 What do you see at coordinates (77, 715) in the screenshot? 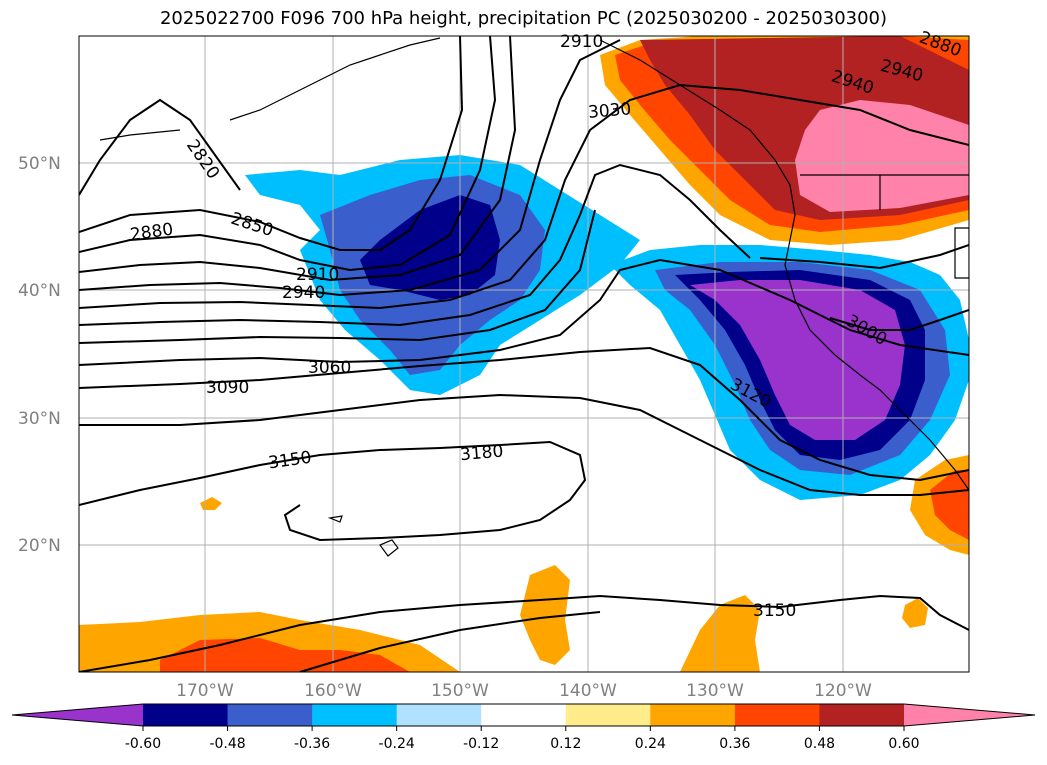
I see `colorbar-extend-low` at bounding box center [77, 715].